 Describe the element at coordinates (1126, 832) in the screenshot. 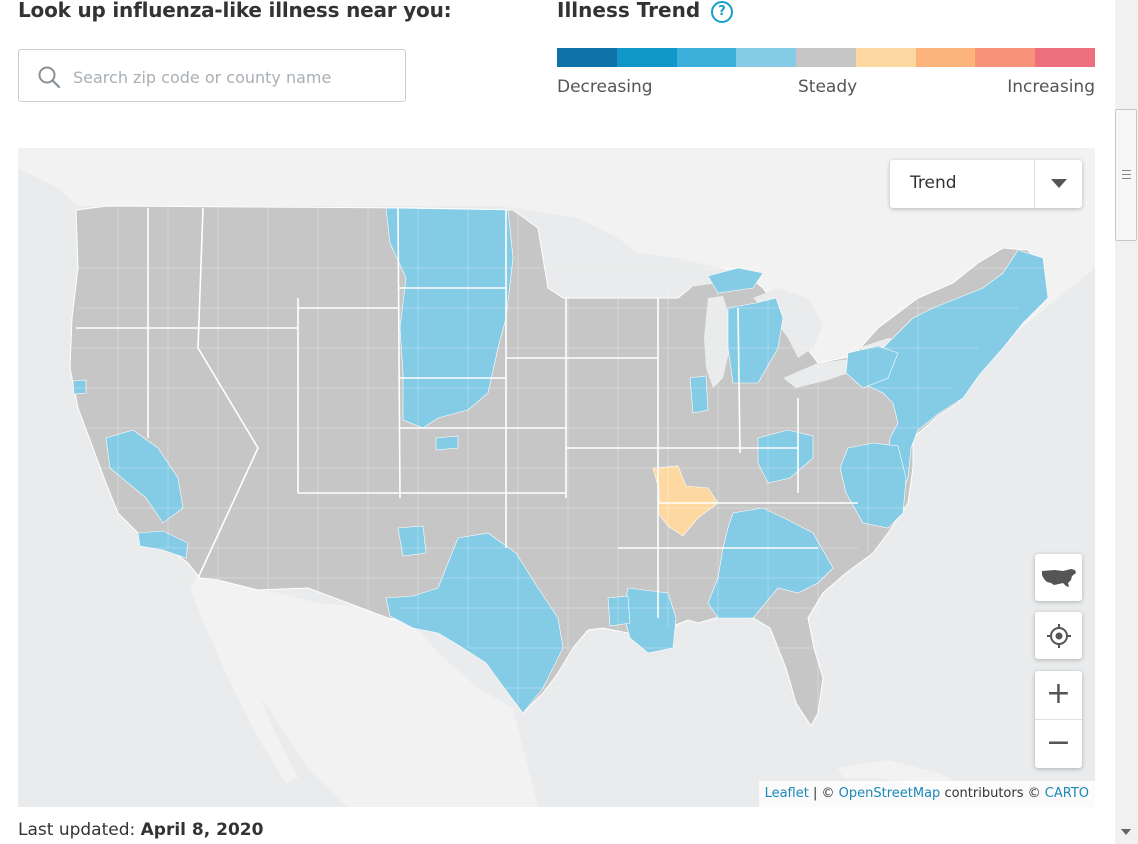

I see `scroll-down-arrow-icon` at that location.